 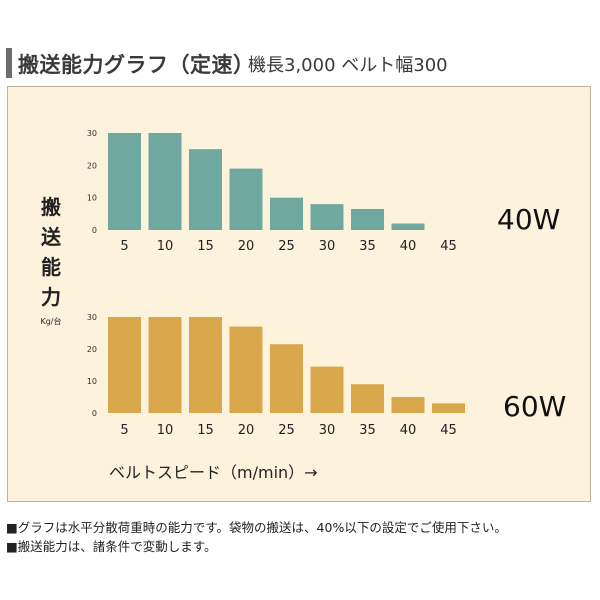 What do you see at coordinates (51, 237) in the screenshot?
I see `y-axis-label-char: 送` at bounding box center [51, 237].